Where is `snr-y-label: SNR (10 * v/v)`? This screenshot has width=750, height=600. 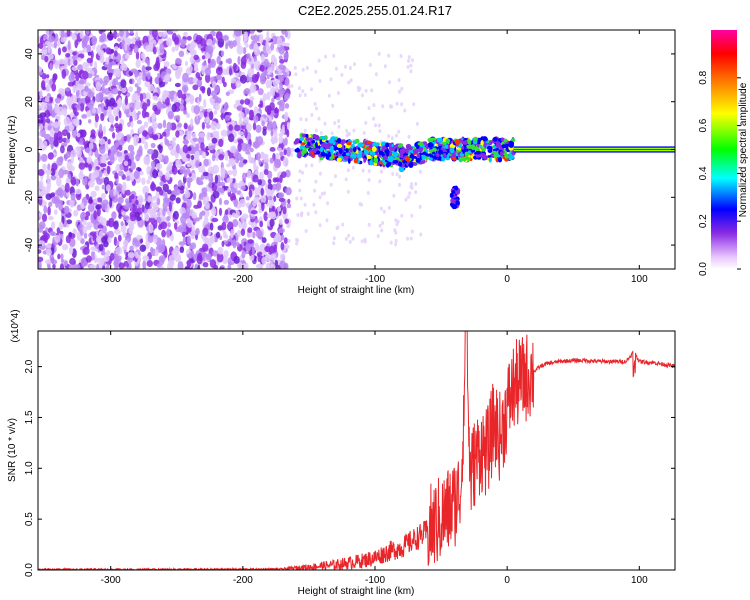 snr-y-label: SNR (10 * v/v) is located at coordinates (12, 450).